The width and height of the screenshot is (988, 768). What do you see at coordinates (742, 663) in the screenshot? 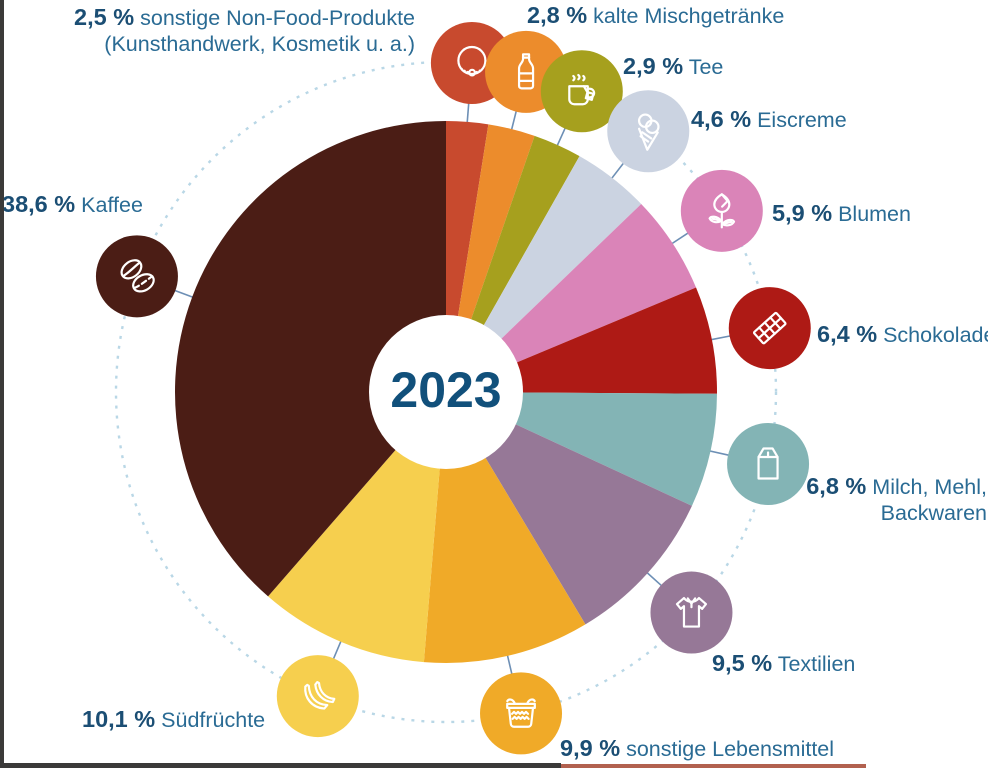
I see `slice-value: 9,5 %` at bounding box center [742, 663].